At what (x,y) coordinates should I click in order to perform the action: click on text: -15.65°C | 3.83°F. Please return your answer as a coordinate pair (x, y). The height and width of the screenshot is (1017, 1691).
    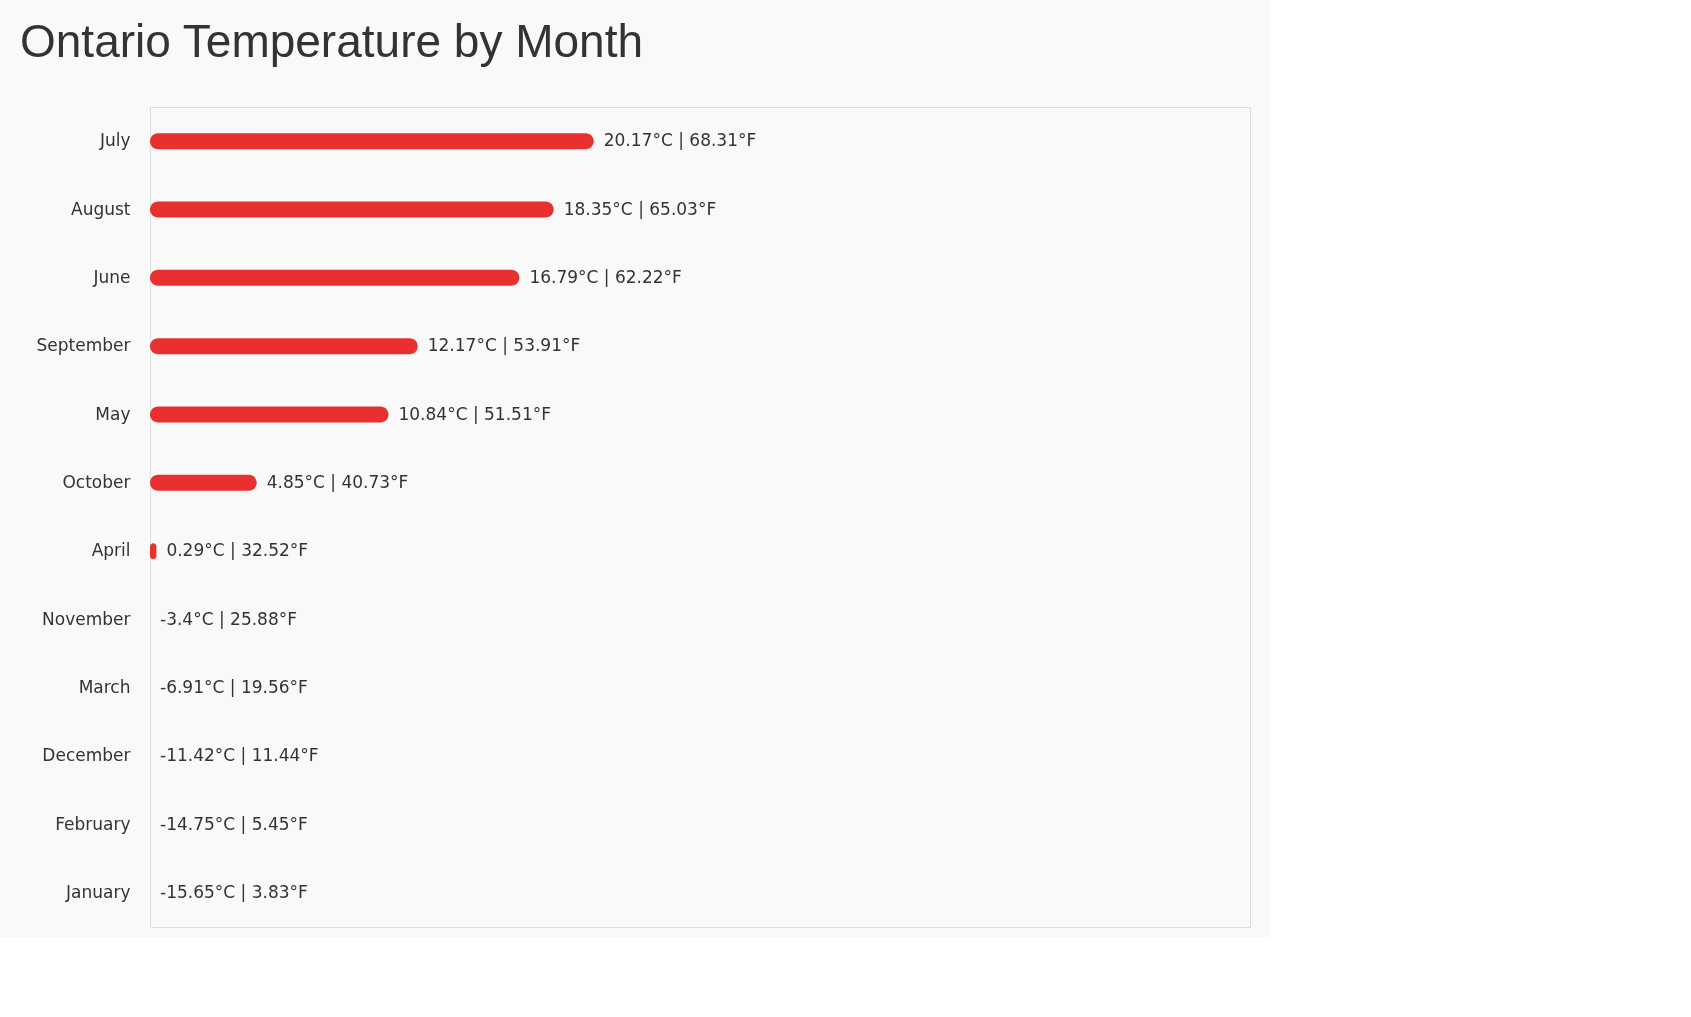
    Looking at the image, I should click on (234, 891).